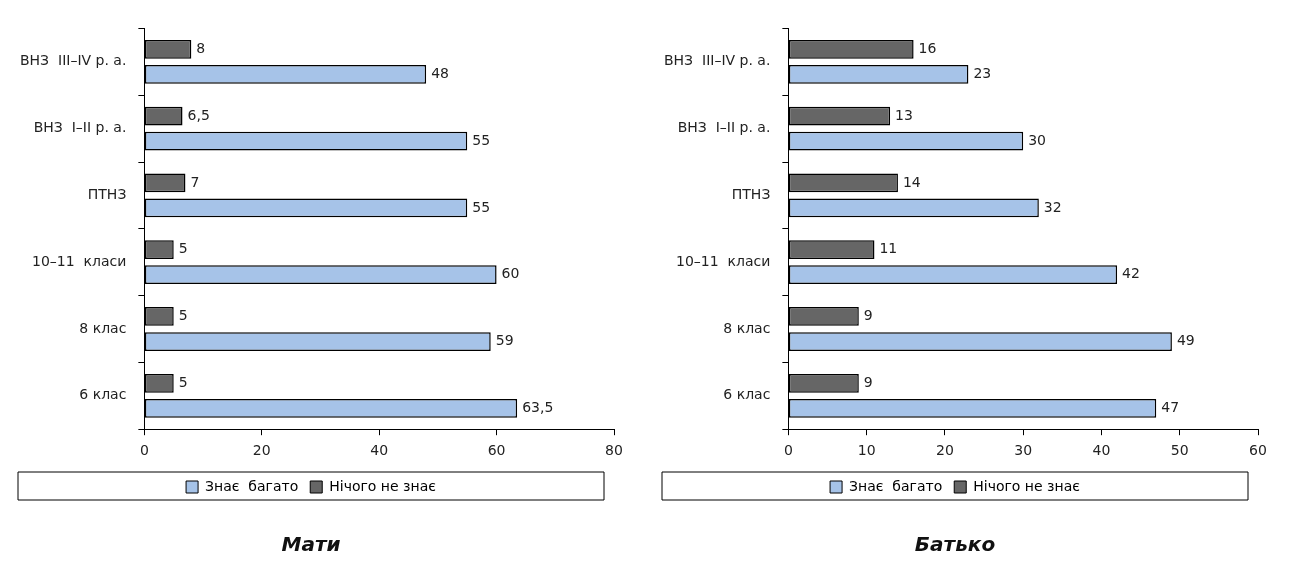 This screenshot has width=1292, height=569. What do you see at coordinates (982, 72) in the screenshot?
I see `data-label: 23` at bounding box center [982, 72].